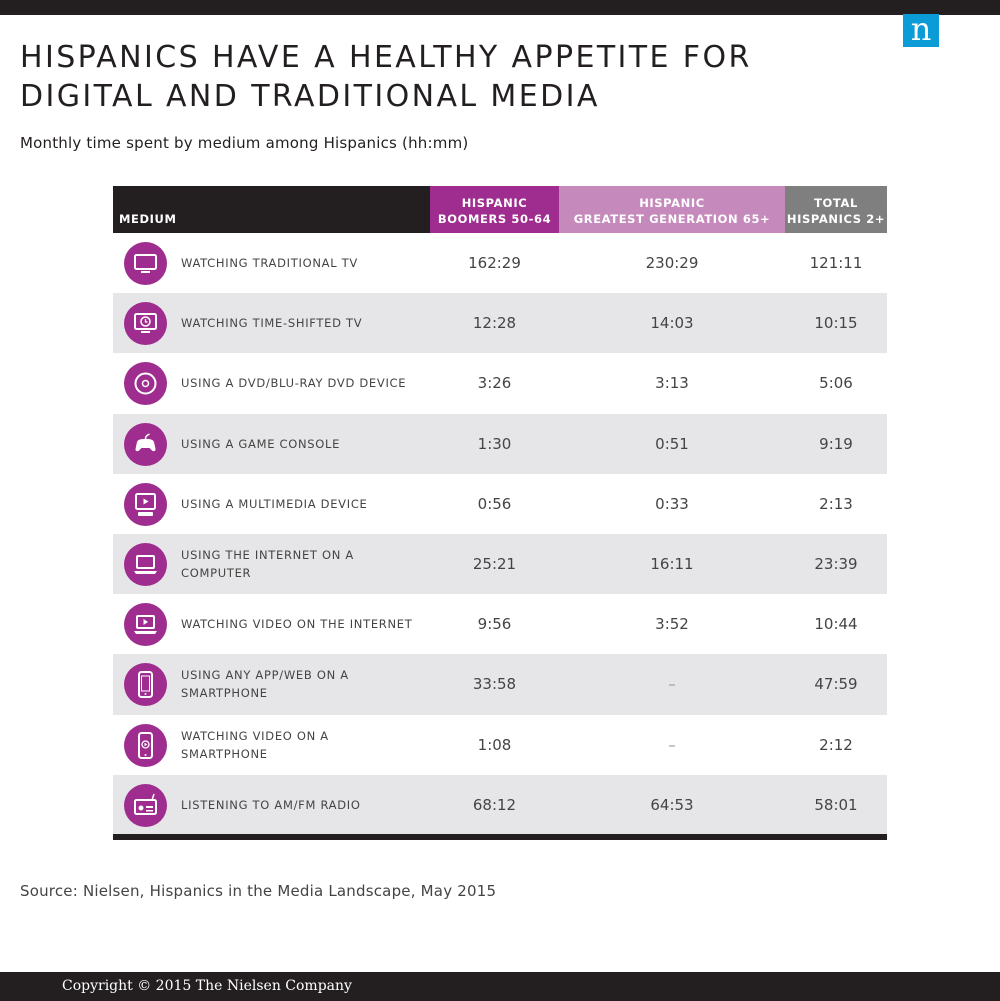 This screenshot has width=1000, height=1001. Describe the element at coordinates (672, 209) in the screenshot. I see `header-greatest-generation: HISPANIC GREATEST GENERATION 65+` at that location.